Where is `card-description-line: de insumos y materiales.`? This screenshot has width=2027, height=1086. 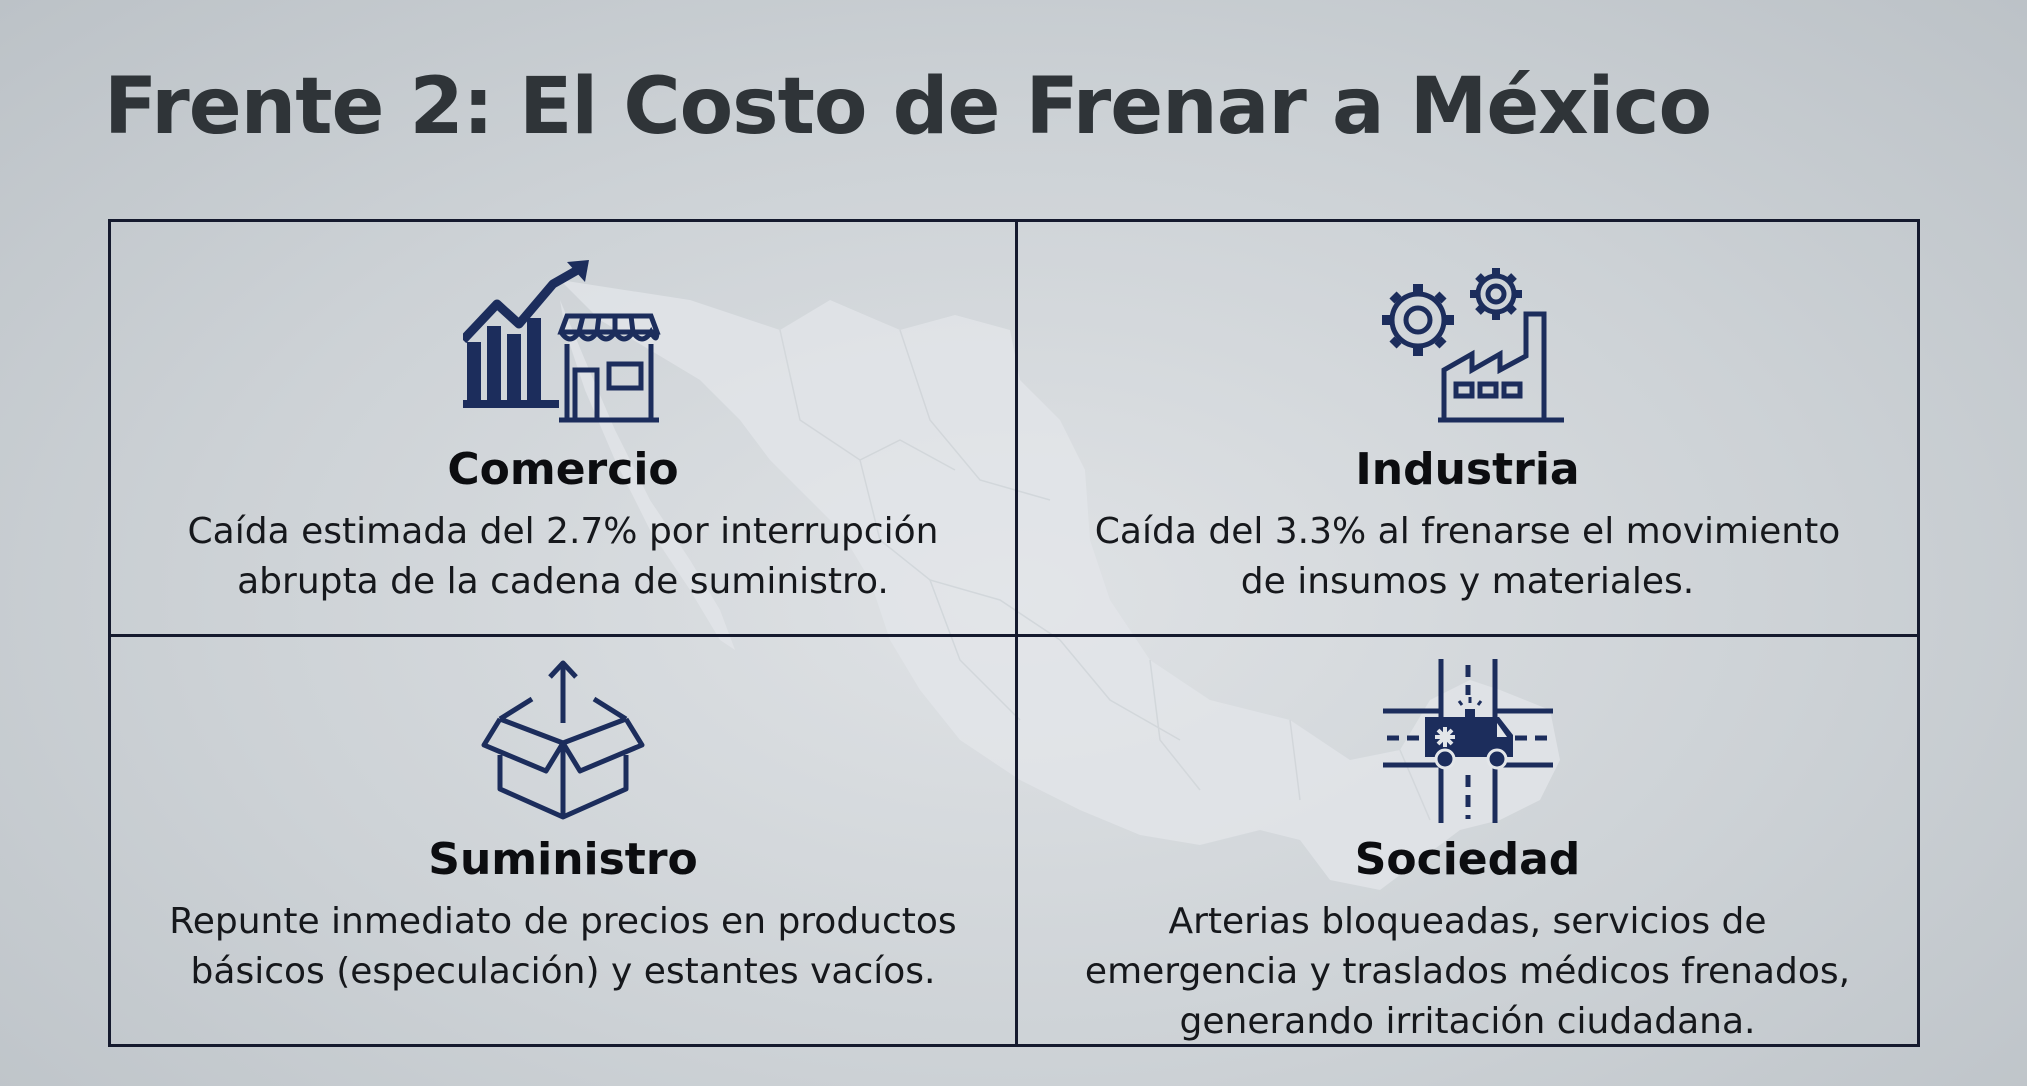
card-description-line: de insumos y materiales. is located at coordinates (1467, 581).